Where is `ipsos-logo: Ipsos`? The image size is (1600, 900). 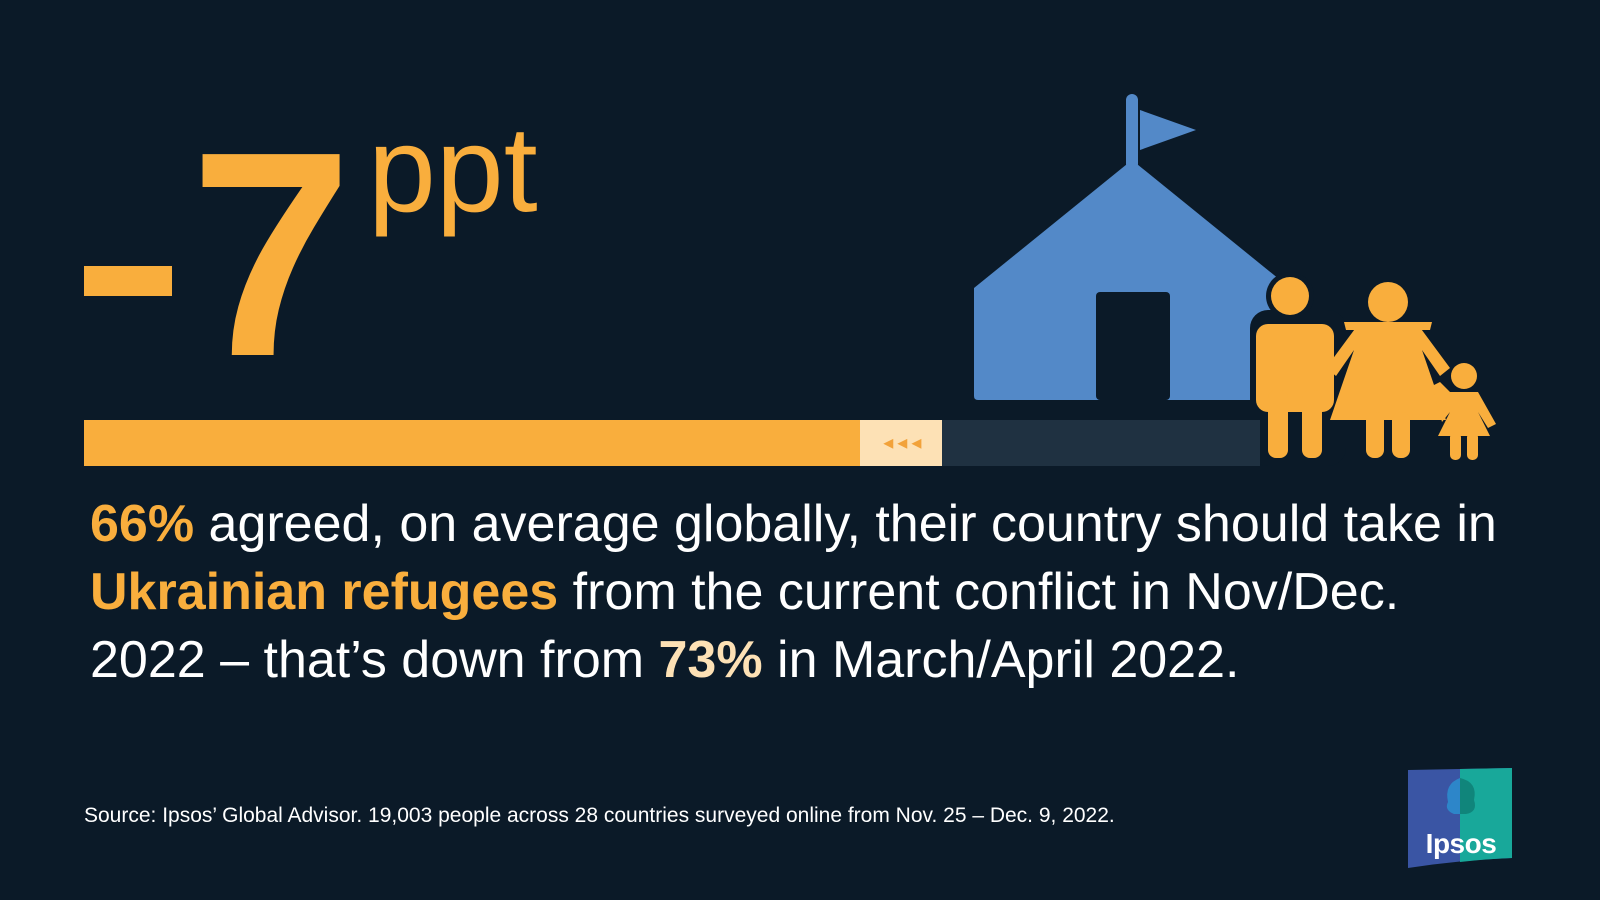
ipsos-logo: Ipsos is located at coordinates (1461, 818).